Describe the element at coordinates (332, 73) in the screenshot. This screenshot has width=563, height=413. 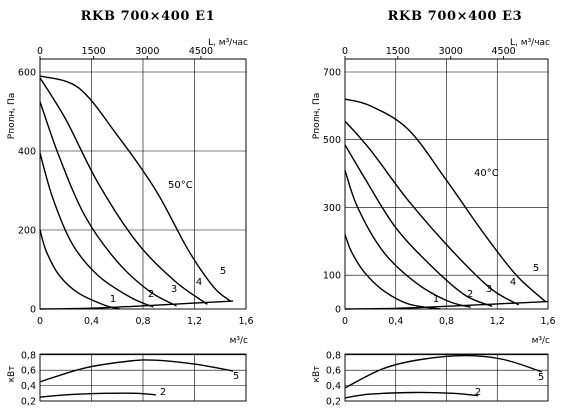
I see `y-tick-label: 700` at that location.